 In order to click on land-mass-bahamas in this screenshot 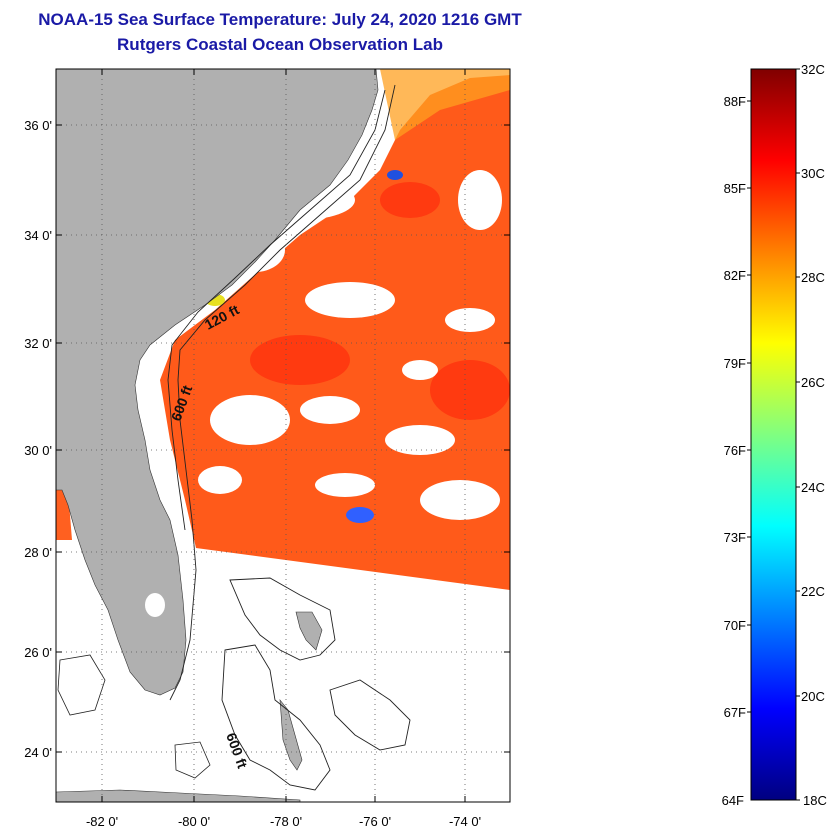, I will do `click(291, 735)`.